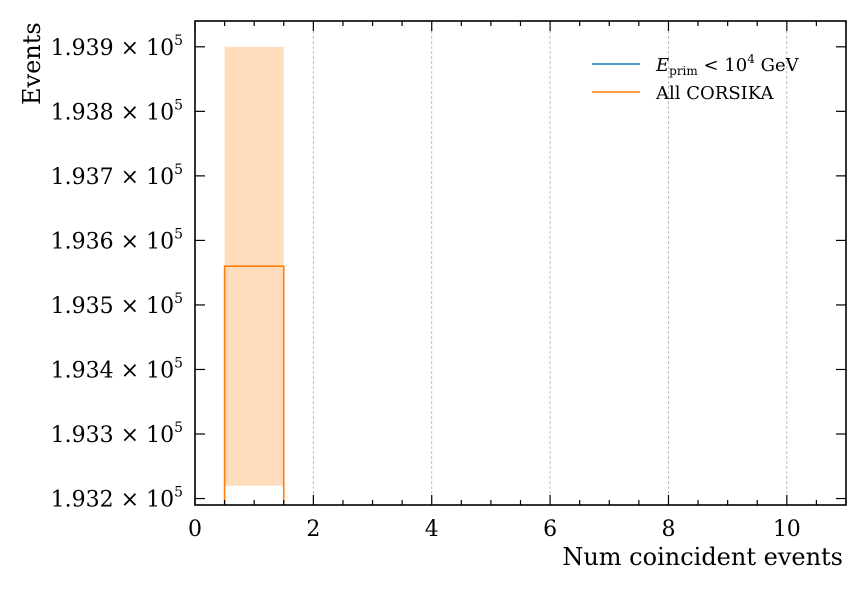  What do you see at coordinates (117, 176) in the screenshot?
I see `y-tick-label: 1.937 × 10⁵` at bounding box center [117, 176].